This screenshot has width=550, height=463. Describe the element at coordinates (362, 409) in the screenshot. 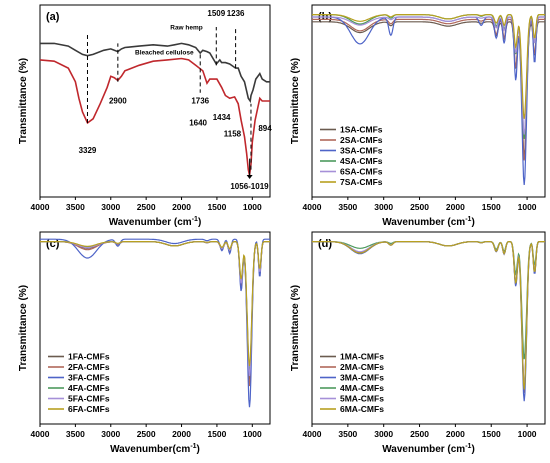

I see `legend-label-5: 6MA-CMFs` at that location.